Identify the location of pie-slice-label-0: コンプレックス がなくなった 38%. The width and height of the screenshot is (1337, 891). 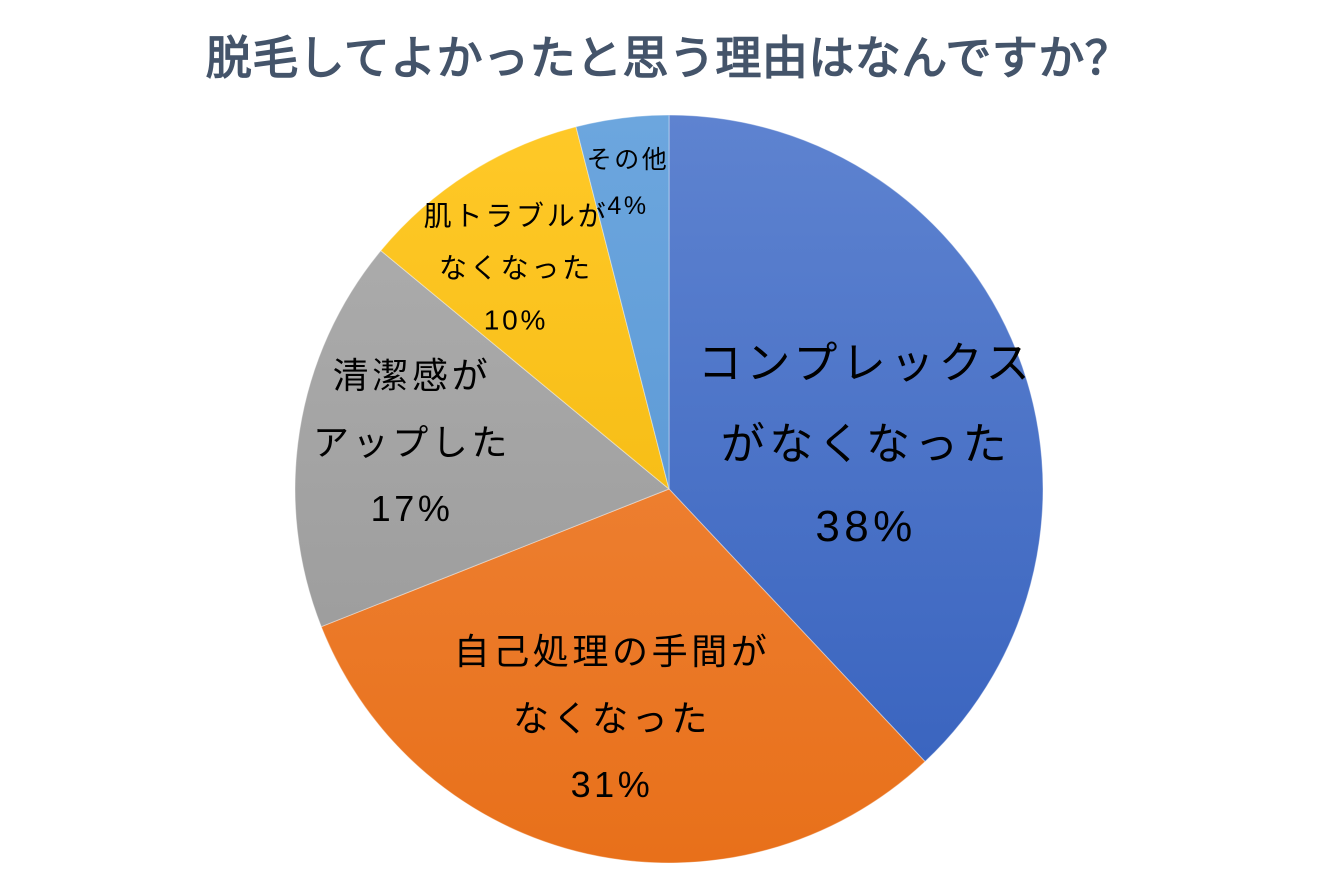
(866, 445).